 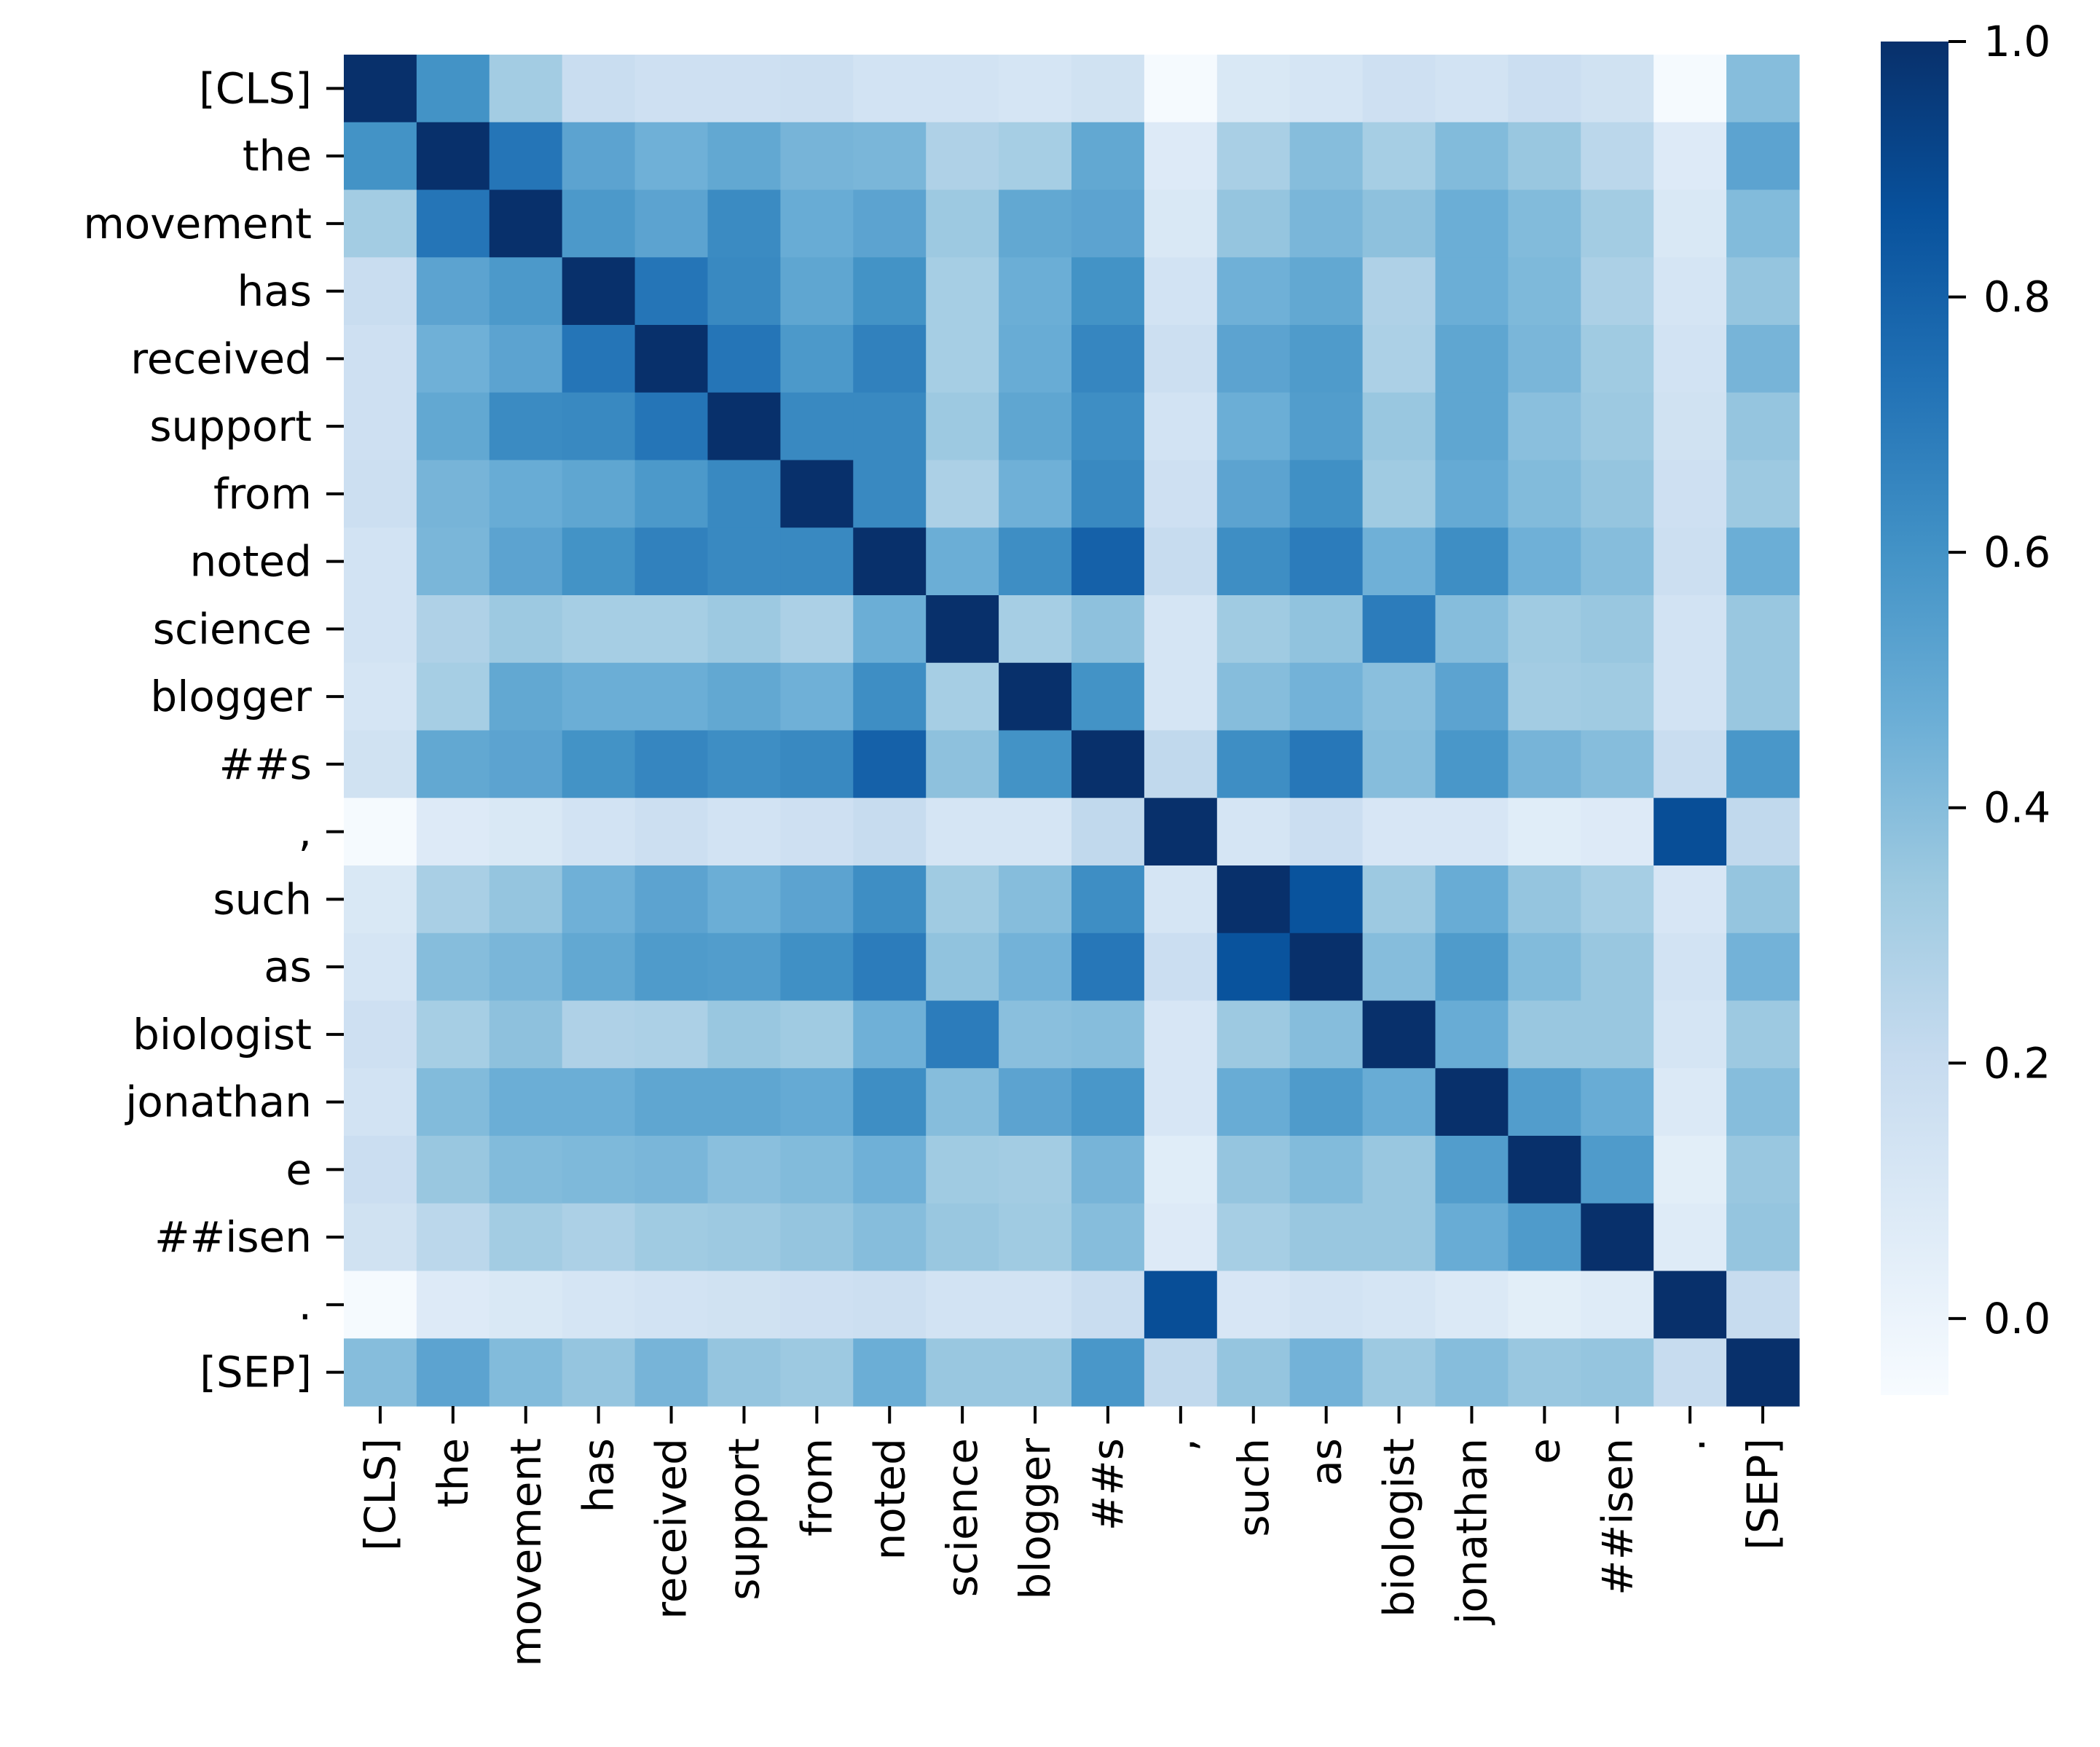 I want to click on y-tick-label: science, so click(x=232, y=628).